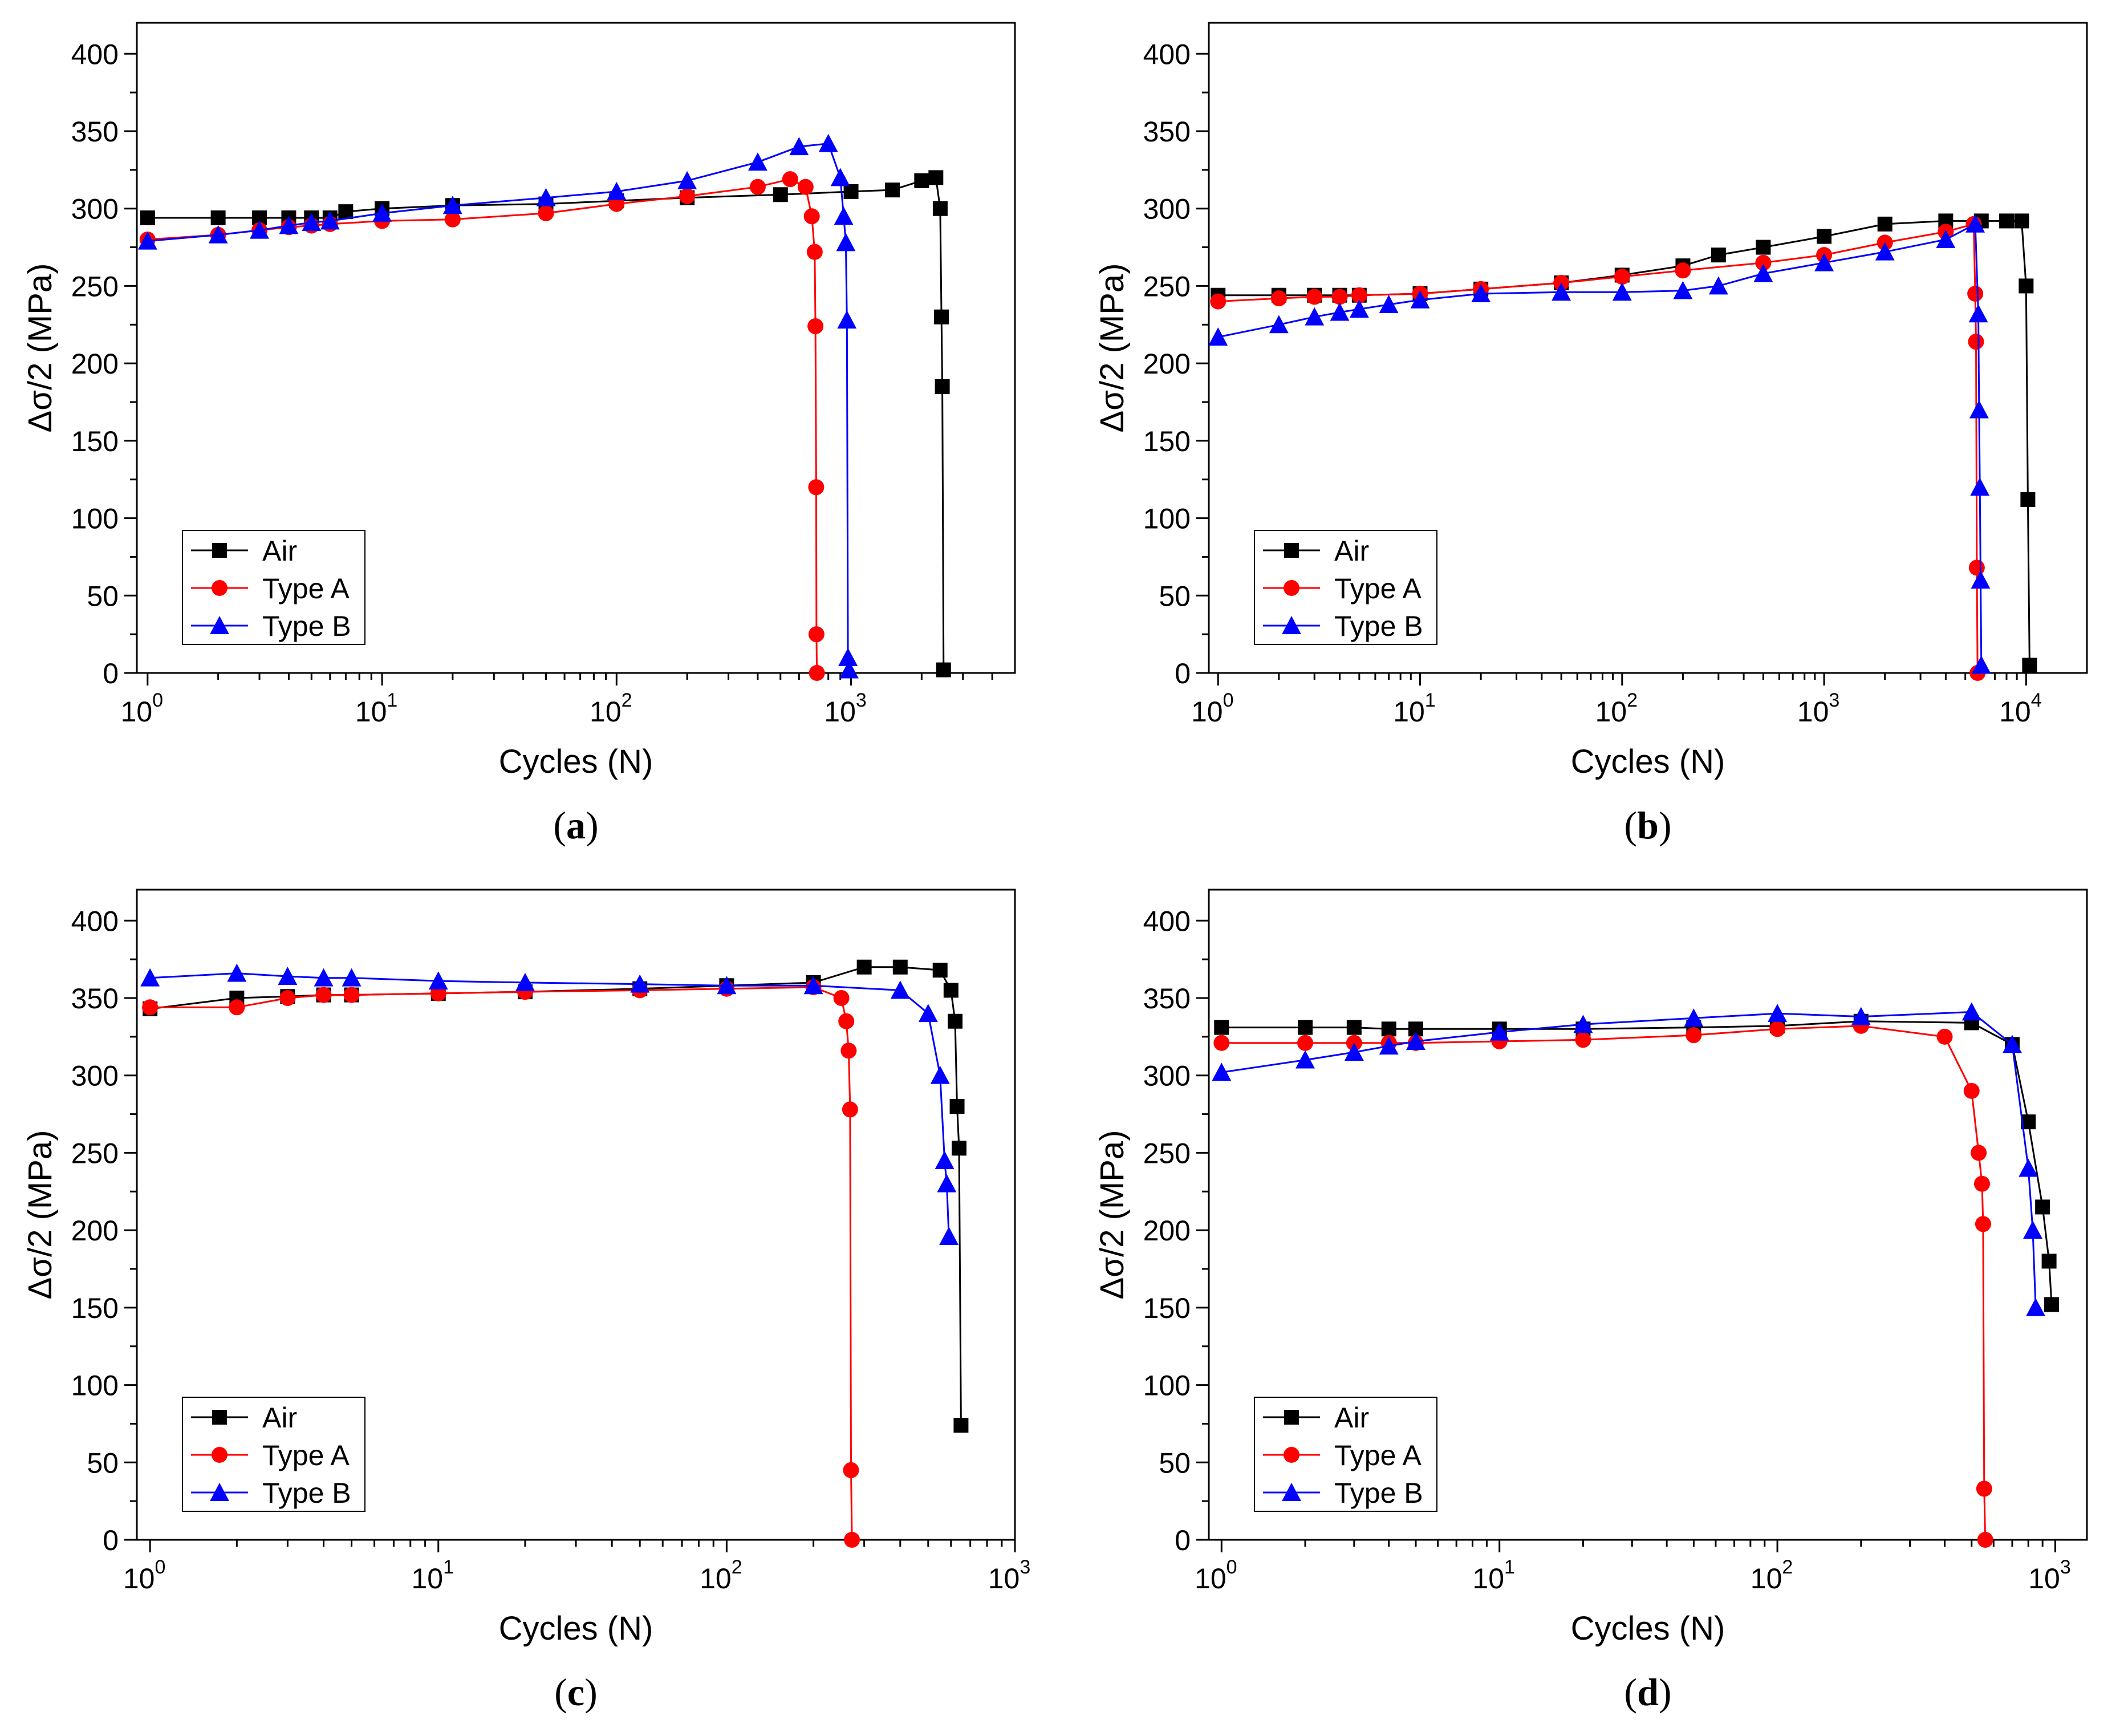  What do you see at coordinates (1167, 132) in the screenshot?
I see `y-tick-label: 350` at bounding box center [1167, 132].